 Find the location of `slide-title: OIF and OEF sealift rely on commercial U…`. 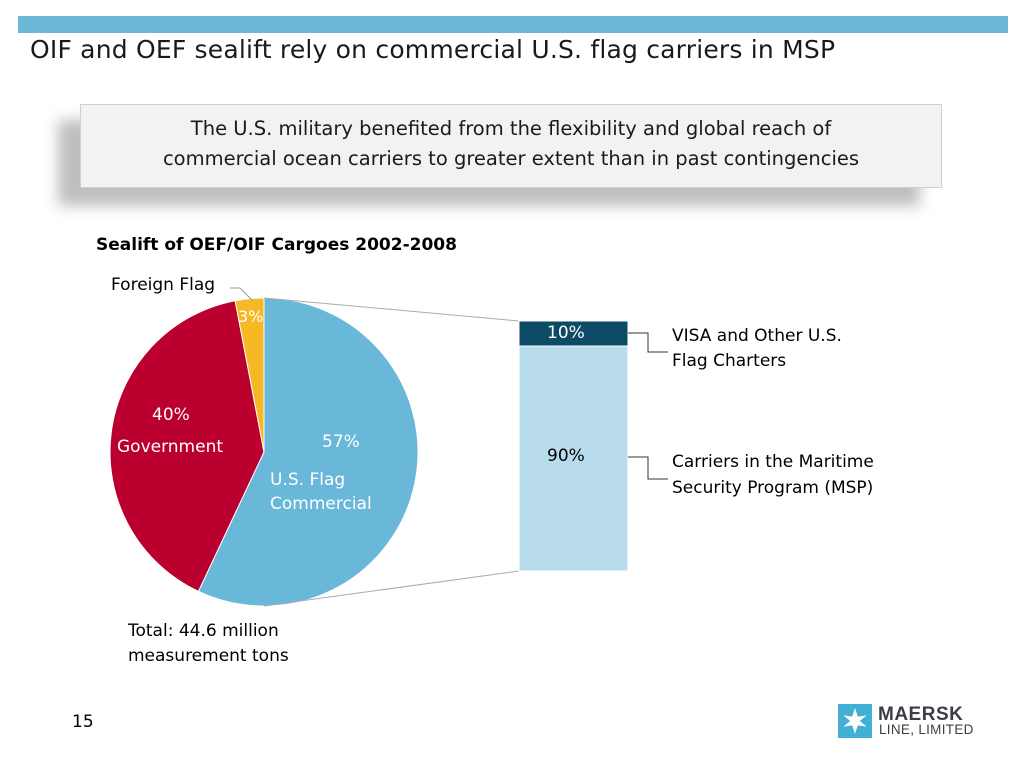

slide-title: OIF and OEF sealift rely on commercial U… is located at coordinates (433, 49).